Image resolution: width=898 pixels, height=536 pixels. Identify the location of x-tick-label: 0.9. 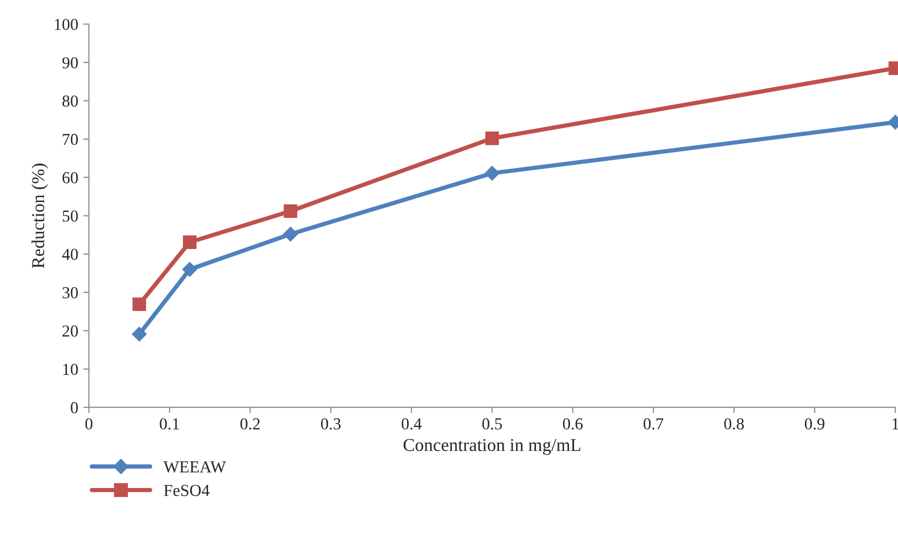
(814, 424).